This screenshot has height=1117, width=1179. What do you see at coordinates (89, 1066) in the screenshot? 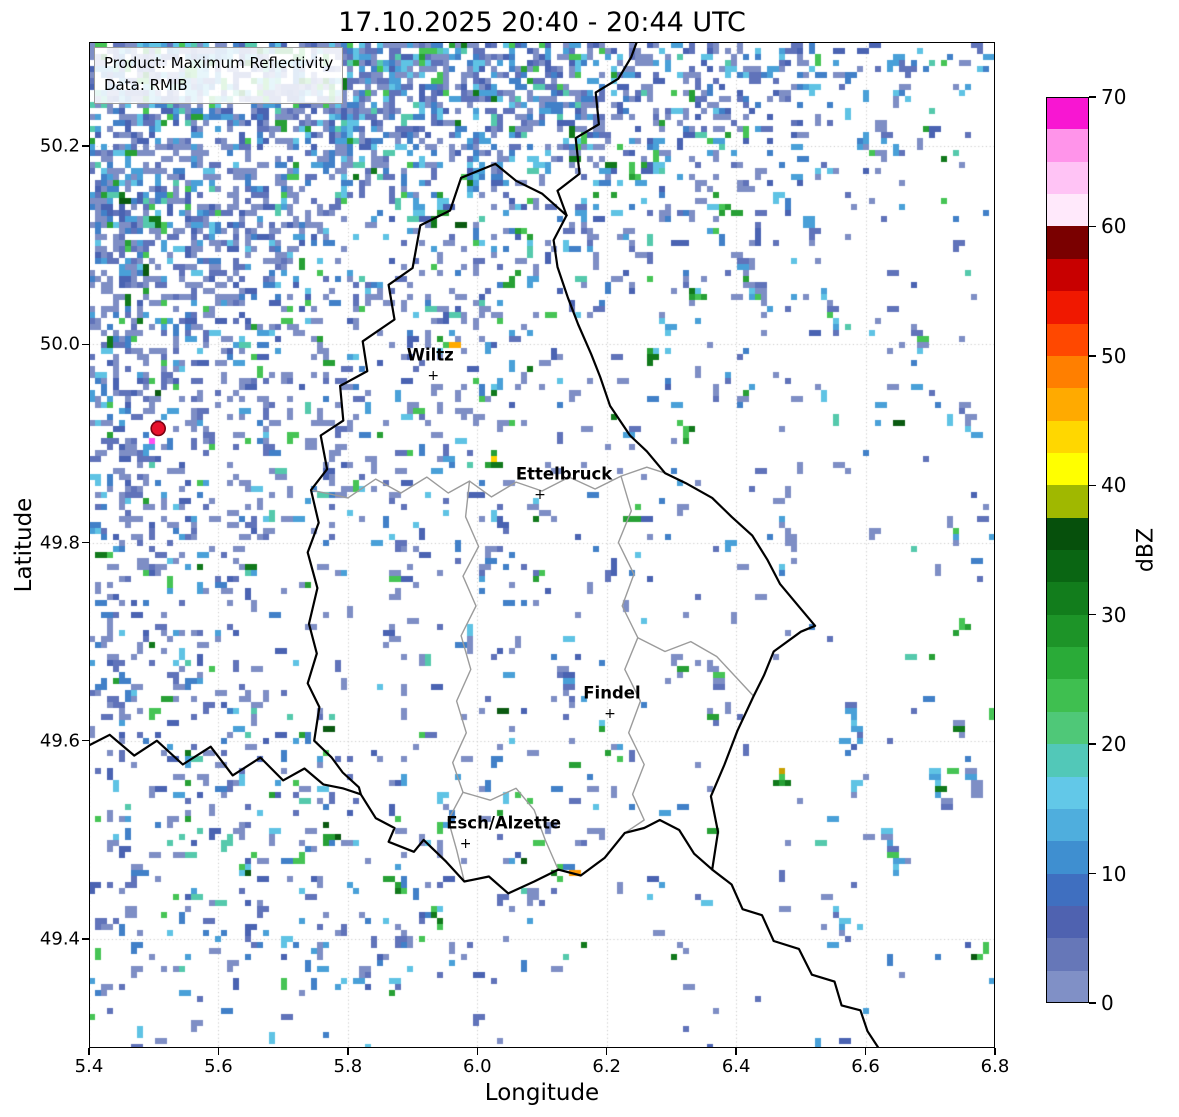
I see `x-tick-label: 5.4` at bounding box center [89, 1066].